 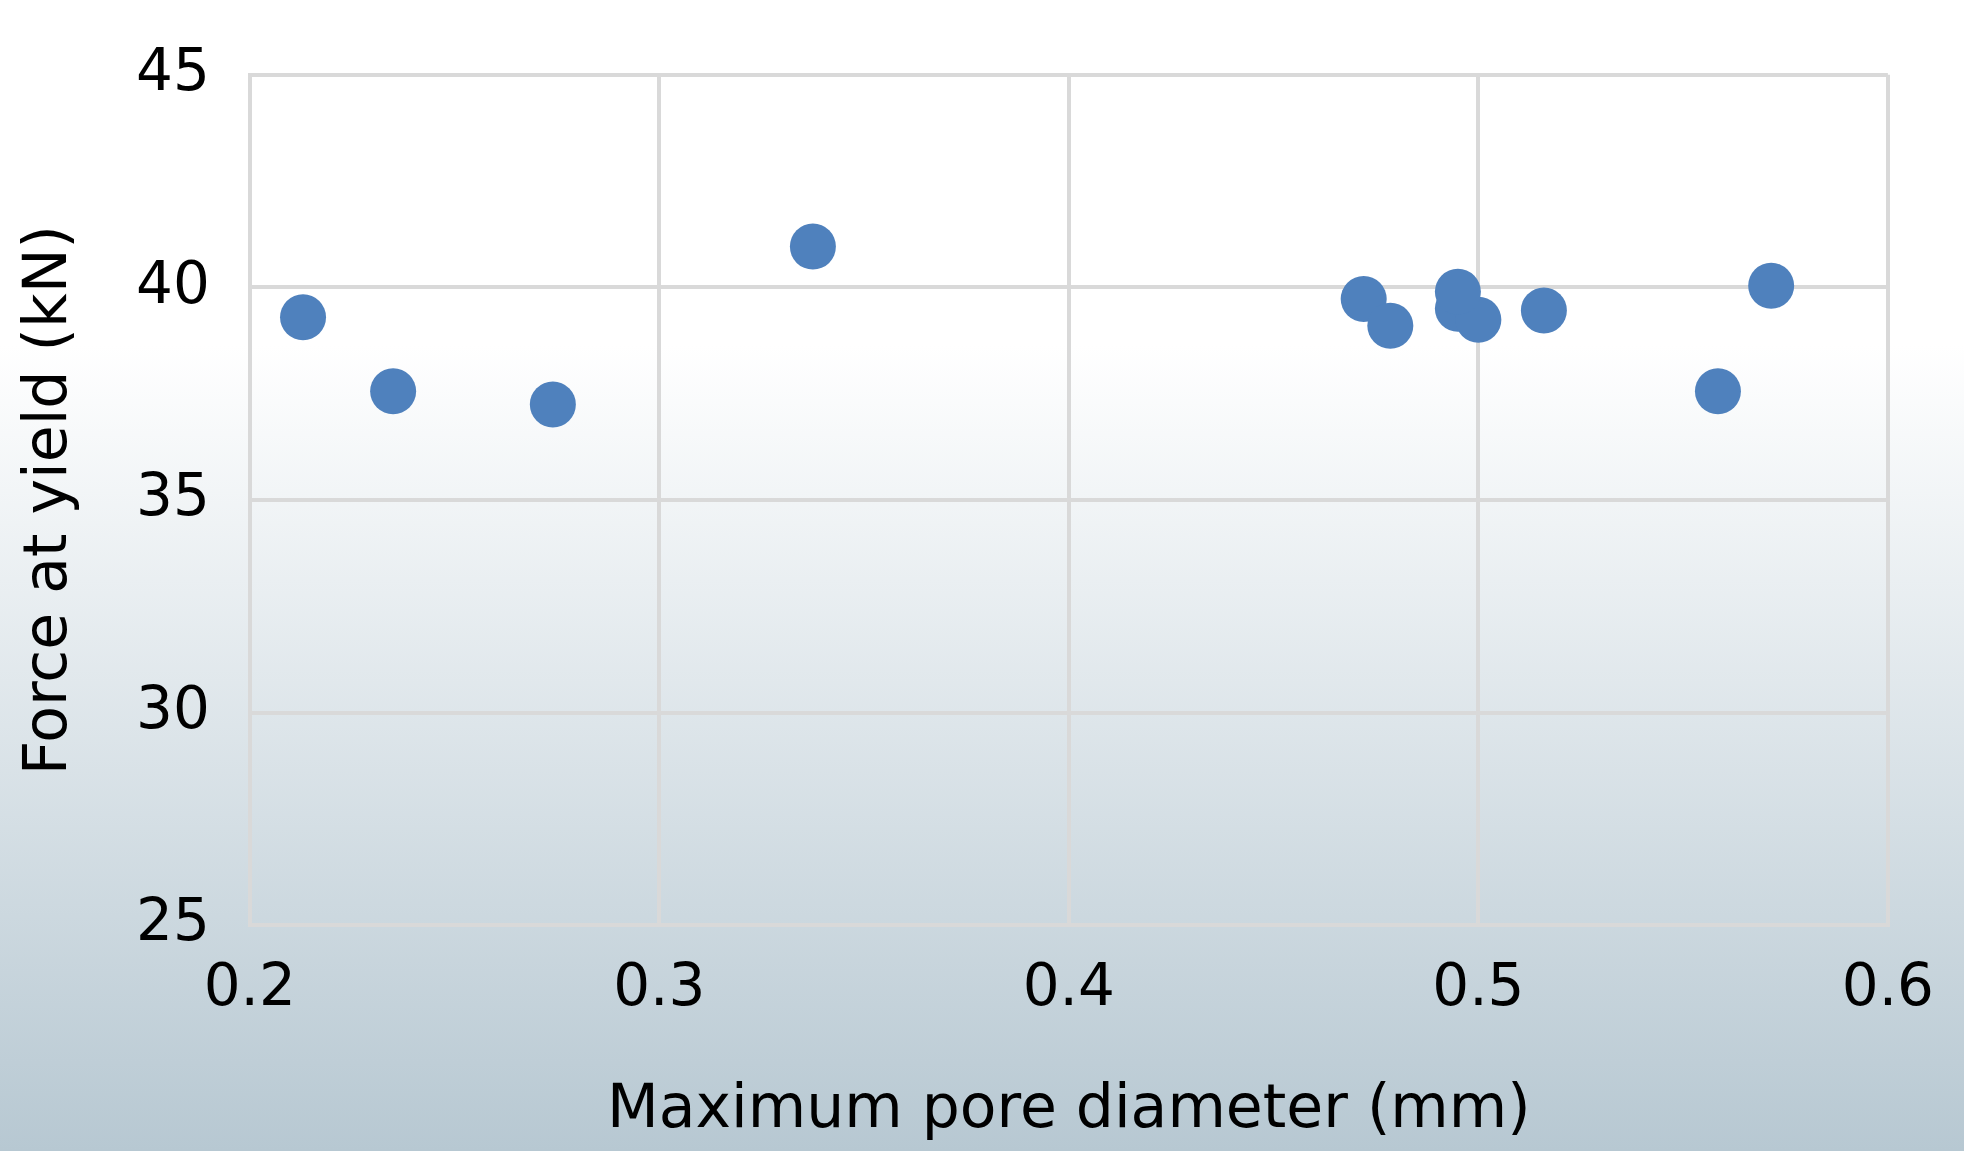 What do you see at coordinates (1478, 985) in the screenshot?
I see `x-tick-label: 0.5` at bounding box center [1478, 985].